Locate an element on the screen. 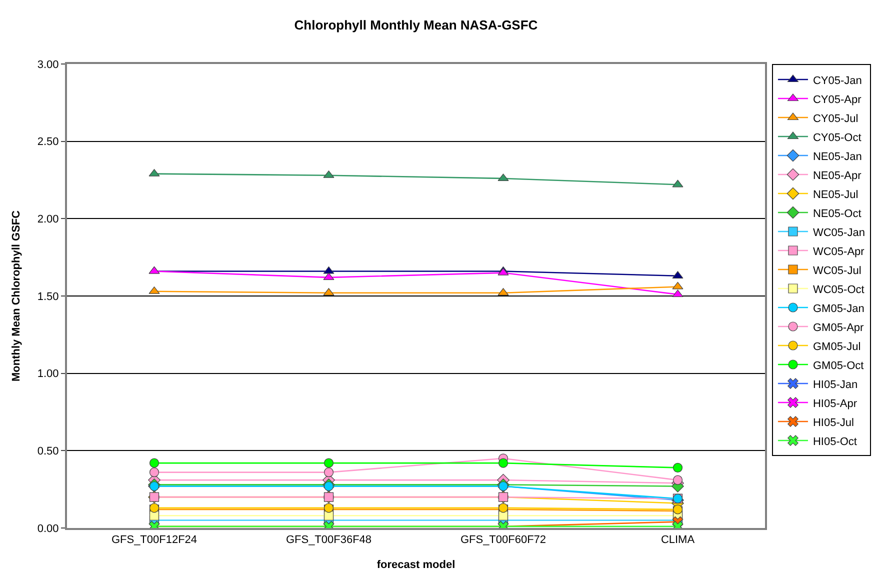 This screenshot has width=883, height=581. legend-label: GM05-Oct is located at coordinates (838, 366).